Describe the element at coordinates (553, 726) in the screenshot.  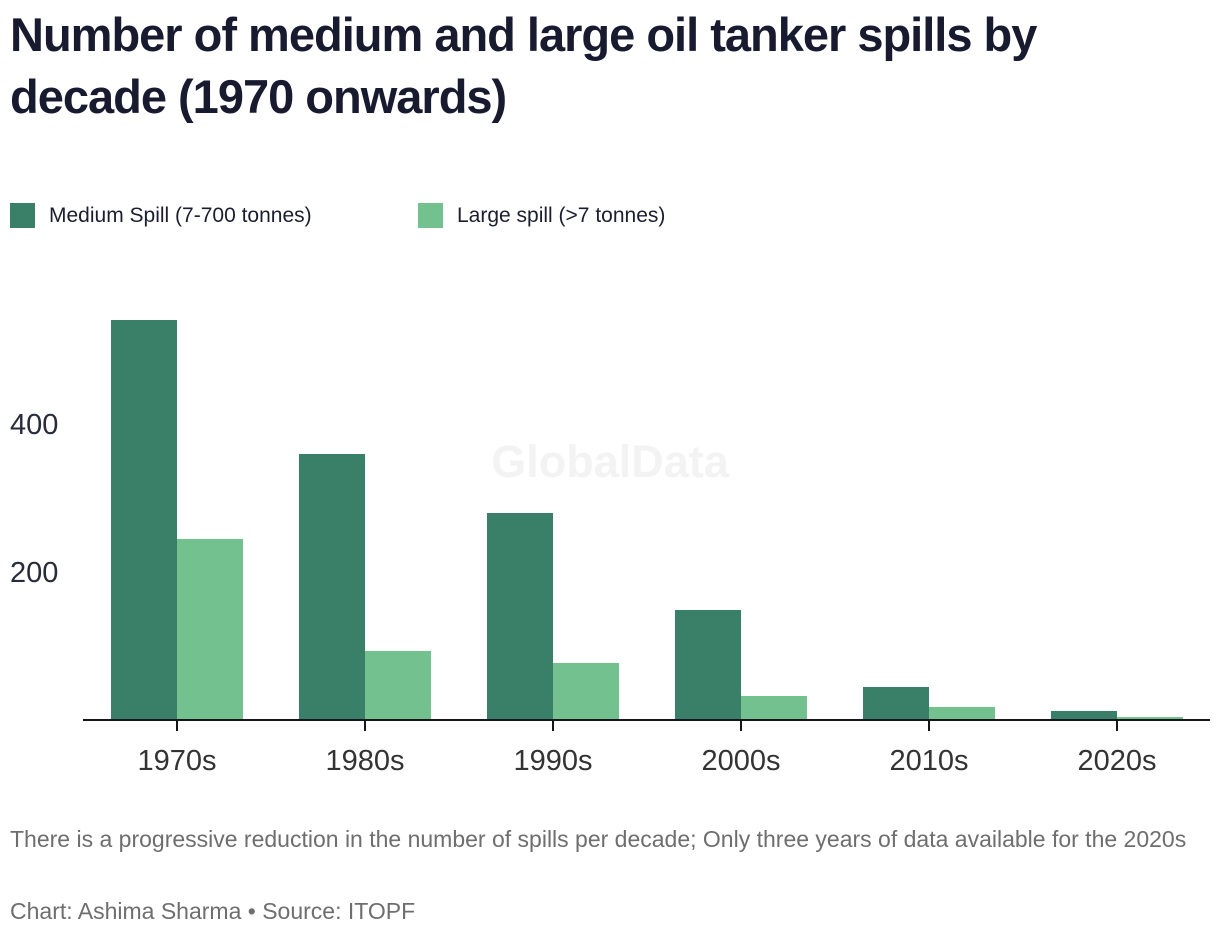
I see `x-axis-tick-1990s` at that location.